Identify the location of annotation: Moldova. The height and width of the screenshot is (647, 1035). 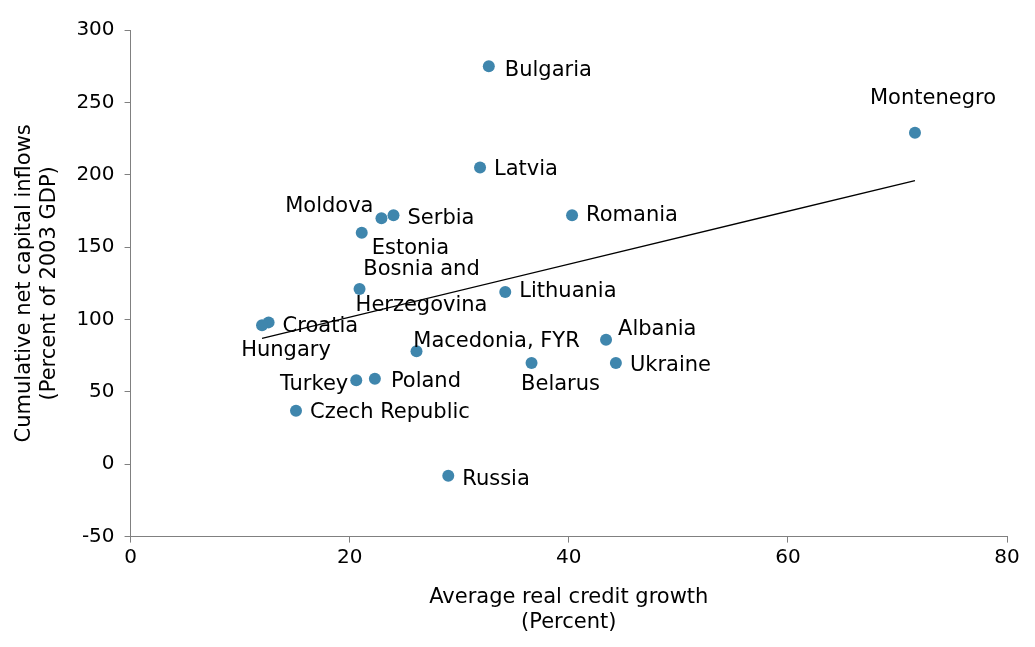
(329, 204).